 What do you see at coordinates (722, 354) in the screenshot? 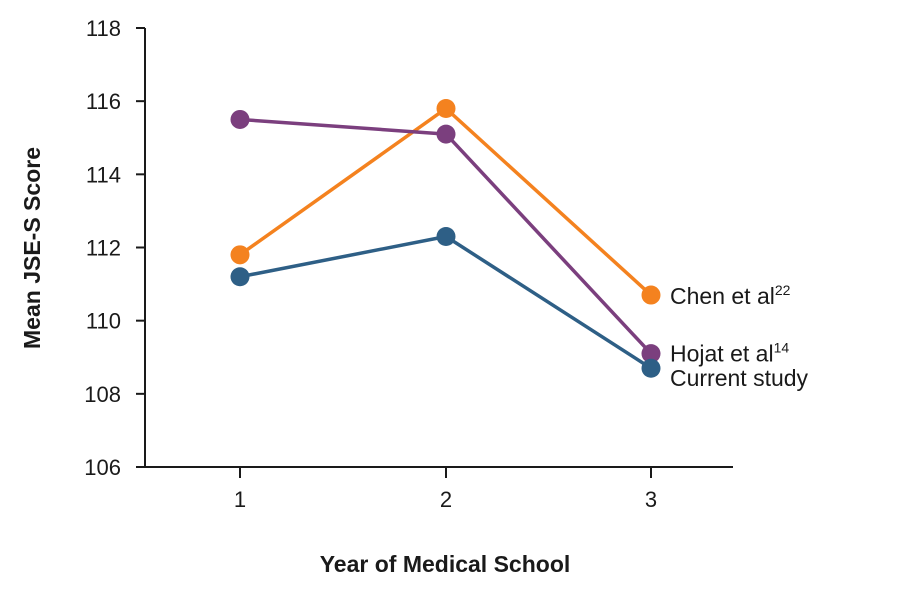
I see `series-name: Hojat et al` at bounding box center [722, 354].